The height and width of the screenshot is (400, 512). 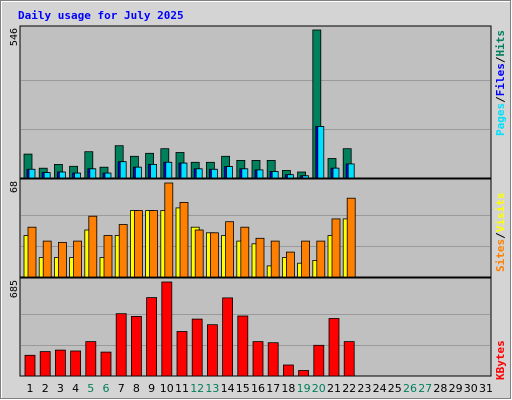 I want to click on x-tick-day-15: 15, so click(x=243, y=388).